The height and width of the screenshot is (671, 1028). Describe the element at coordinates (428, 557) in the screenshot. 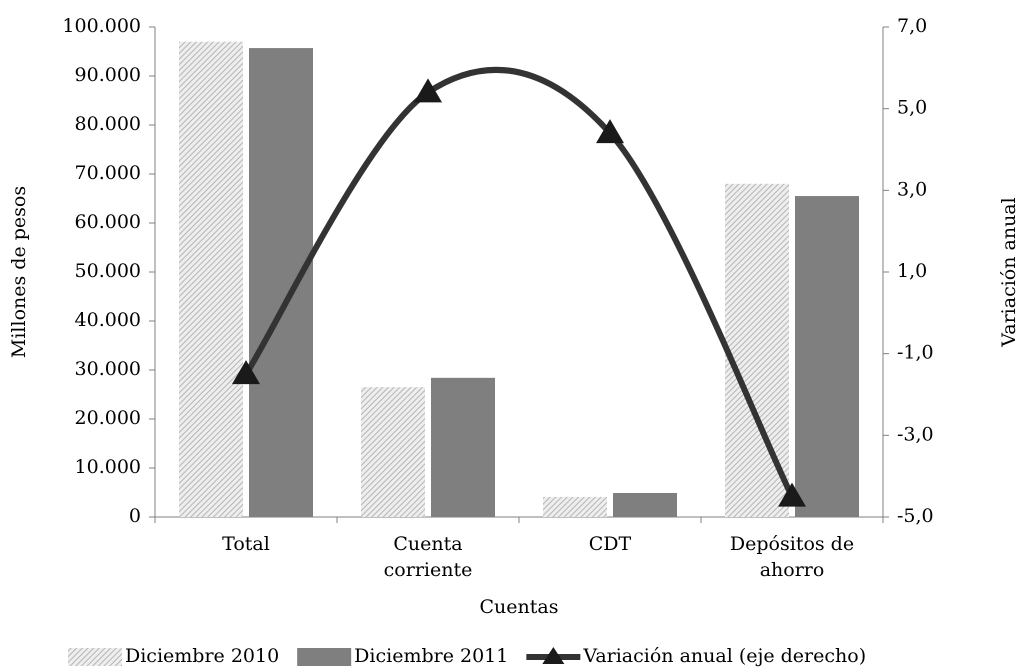

I see `x-tick-label: Cuenta corriente` at that location.